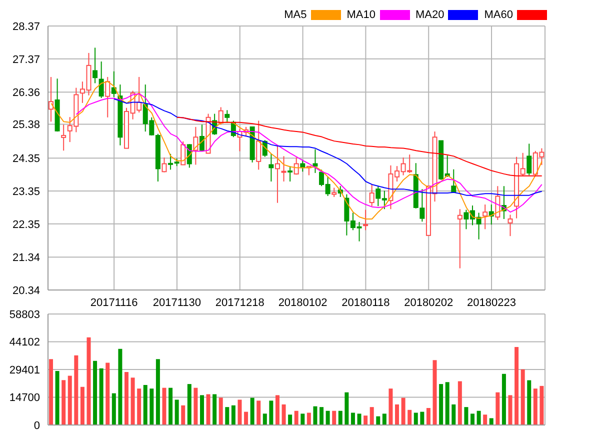 Image resolution: width=600 pixels, height=440 pixels. Describe the element at coordinates (430, 15) in the screenshot. I see `legend-label: MA20` at that location.